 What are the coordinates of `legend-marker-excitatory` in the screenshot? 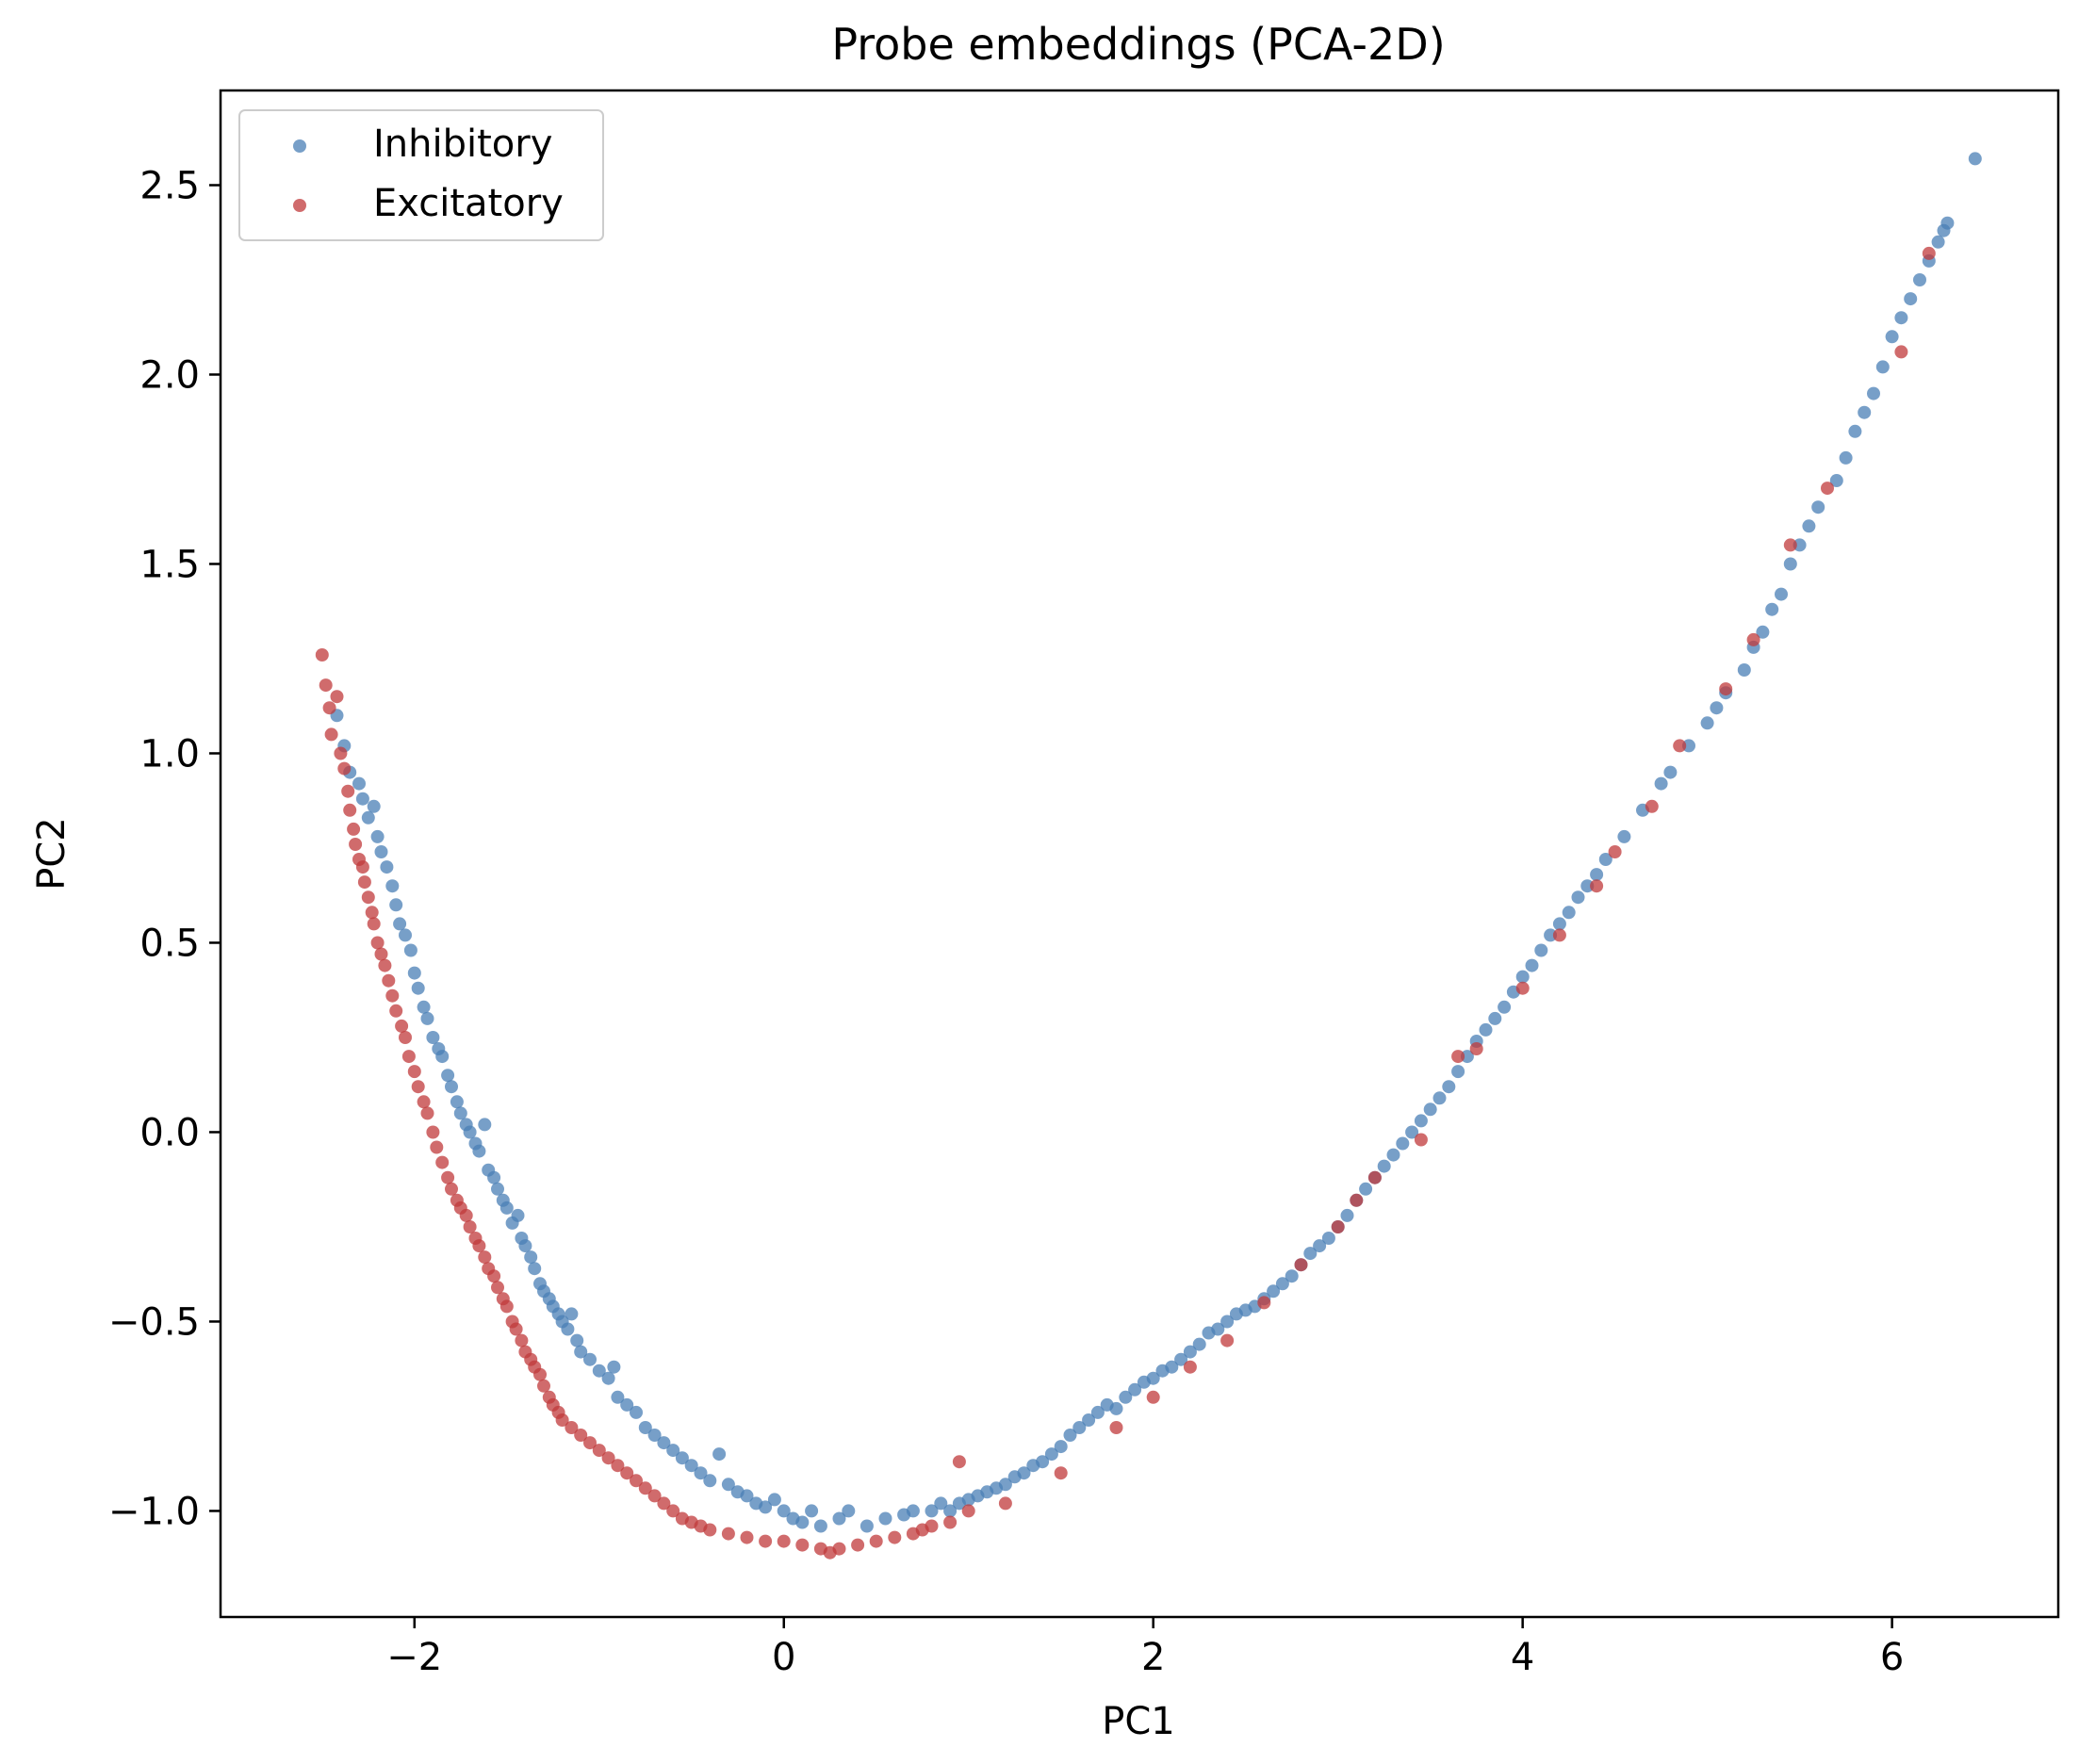 It's located at (299, 205).